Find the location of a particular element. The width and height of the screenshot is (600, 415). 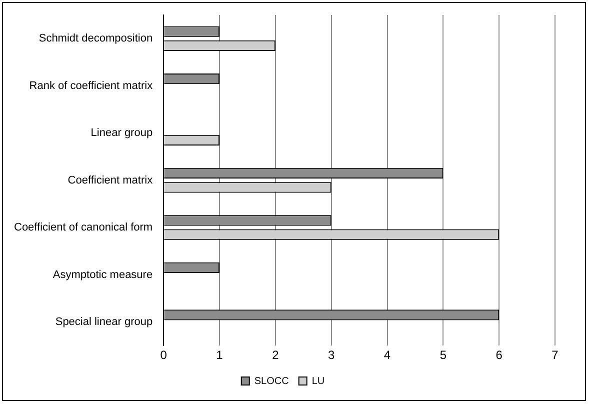

y-tick-label: Special linear group is located at coordinates (104, 322).